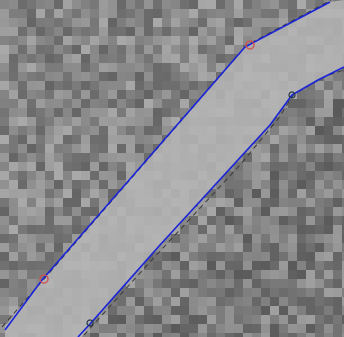 This screenshot has width=344, height=337. Describe the element at coordinates (90, 323) in the screenshot. I see `vertex-handle-bottom-right` at that location.